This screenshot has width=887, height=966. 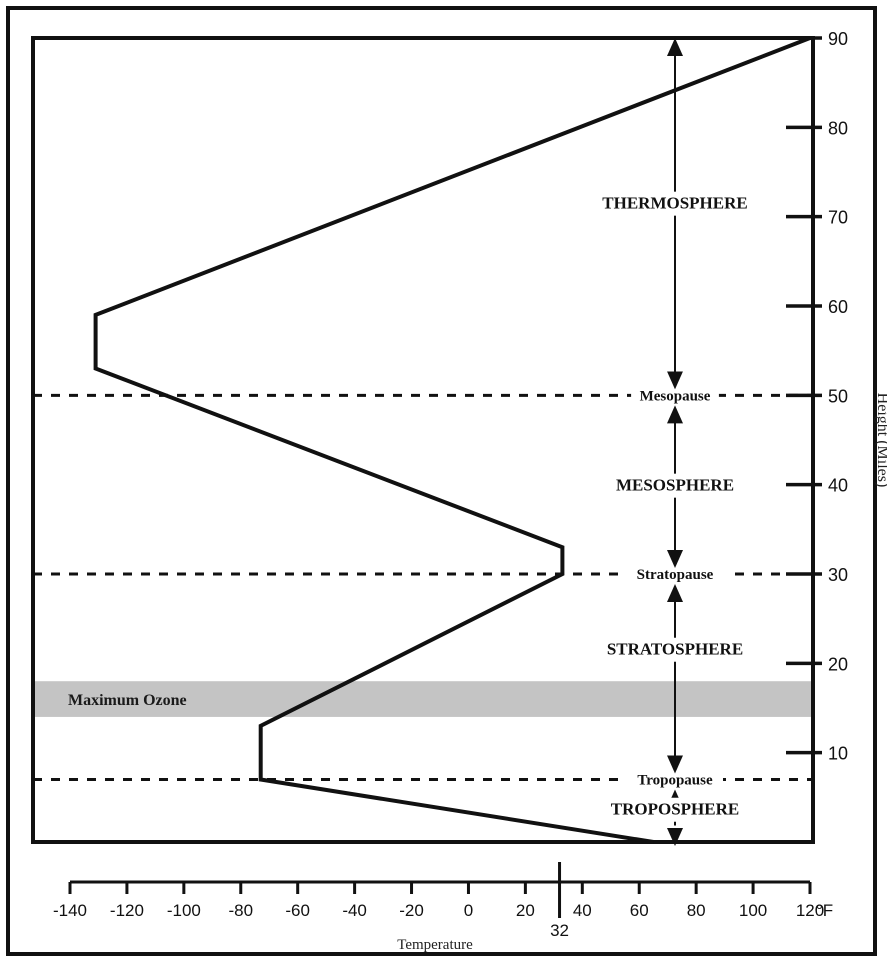 I want to click on x-tick-label--40: -40, so click(x=354, y=910).